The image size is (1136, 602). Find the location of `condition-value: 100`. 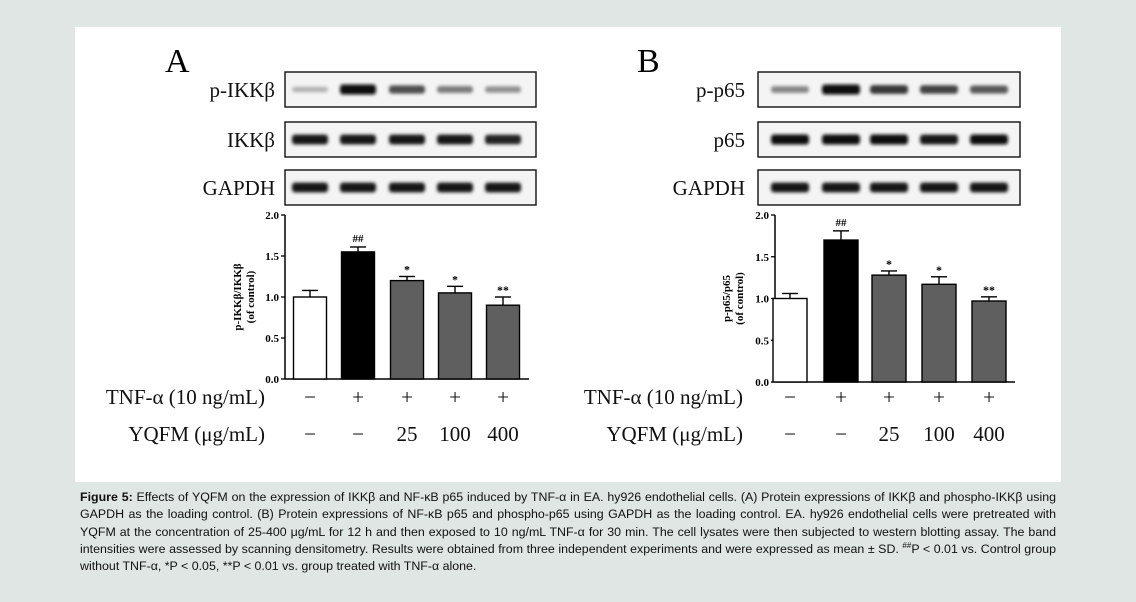

condition-value: 100 is located at coordinates (455, 434).